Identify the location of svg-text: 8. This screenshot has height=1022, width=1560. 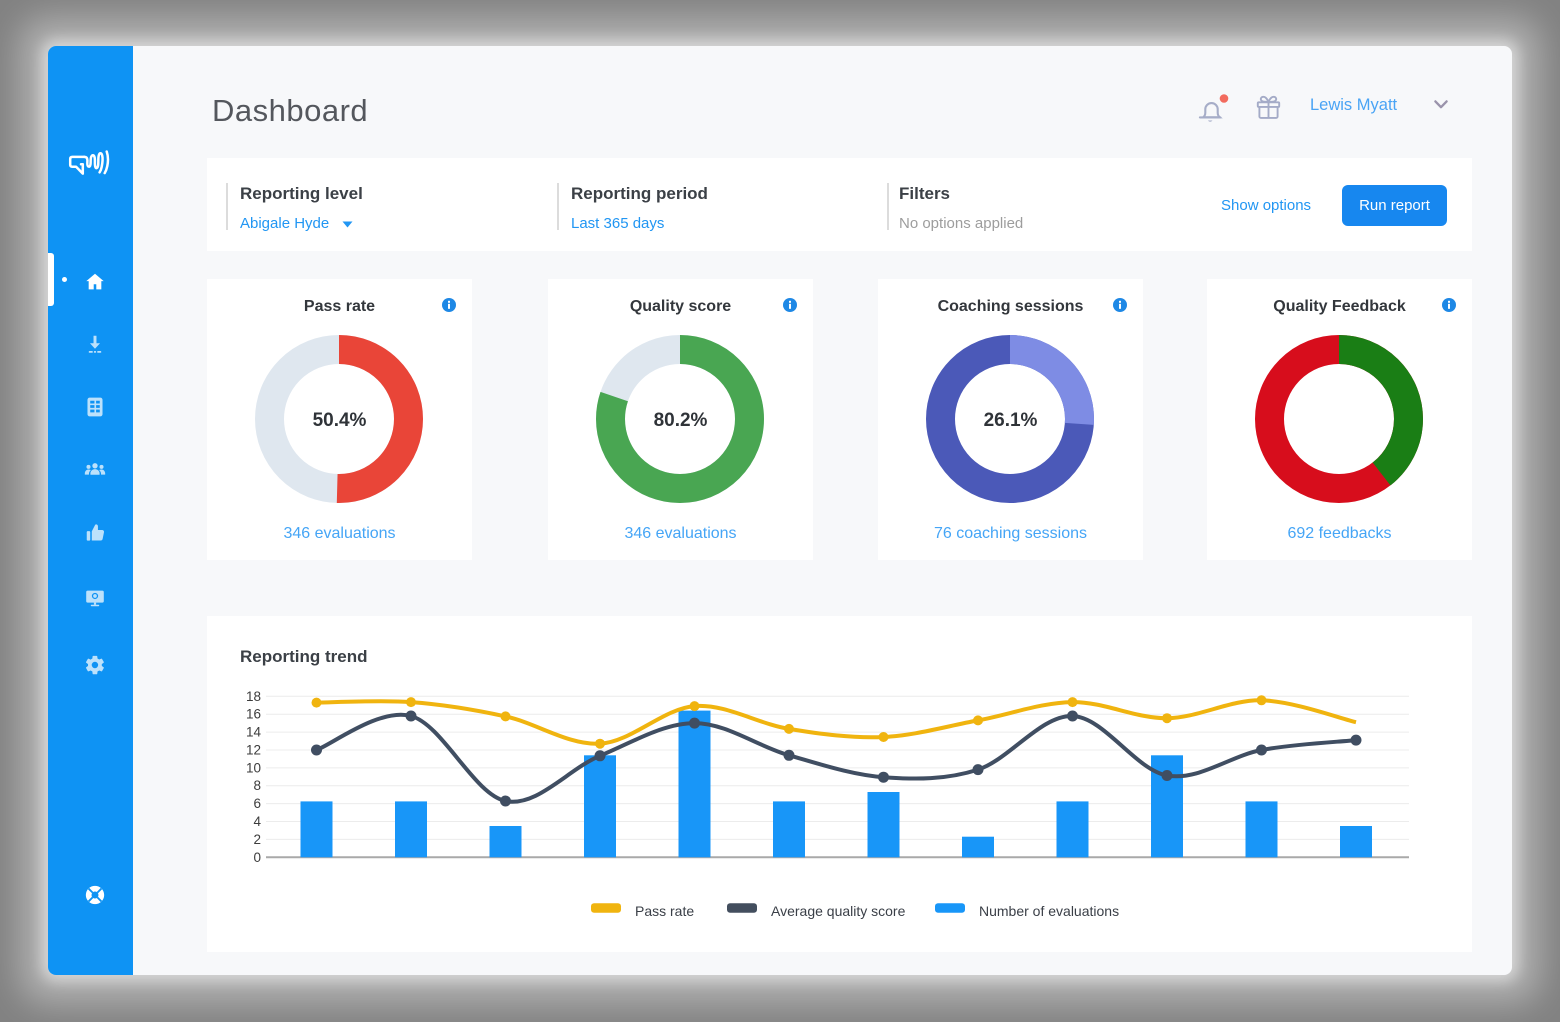
(257, 785).